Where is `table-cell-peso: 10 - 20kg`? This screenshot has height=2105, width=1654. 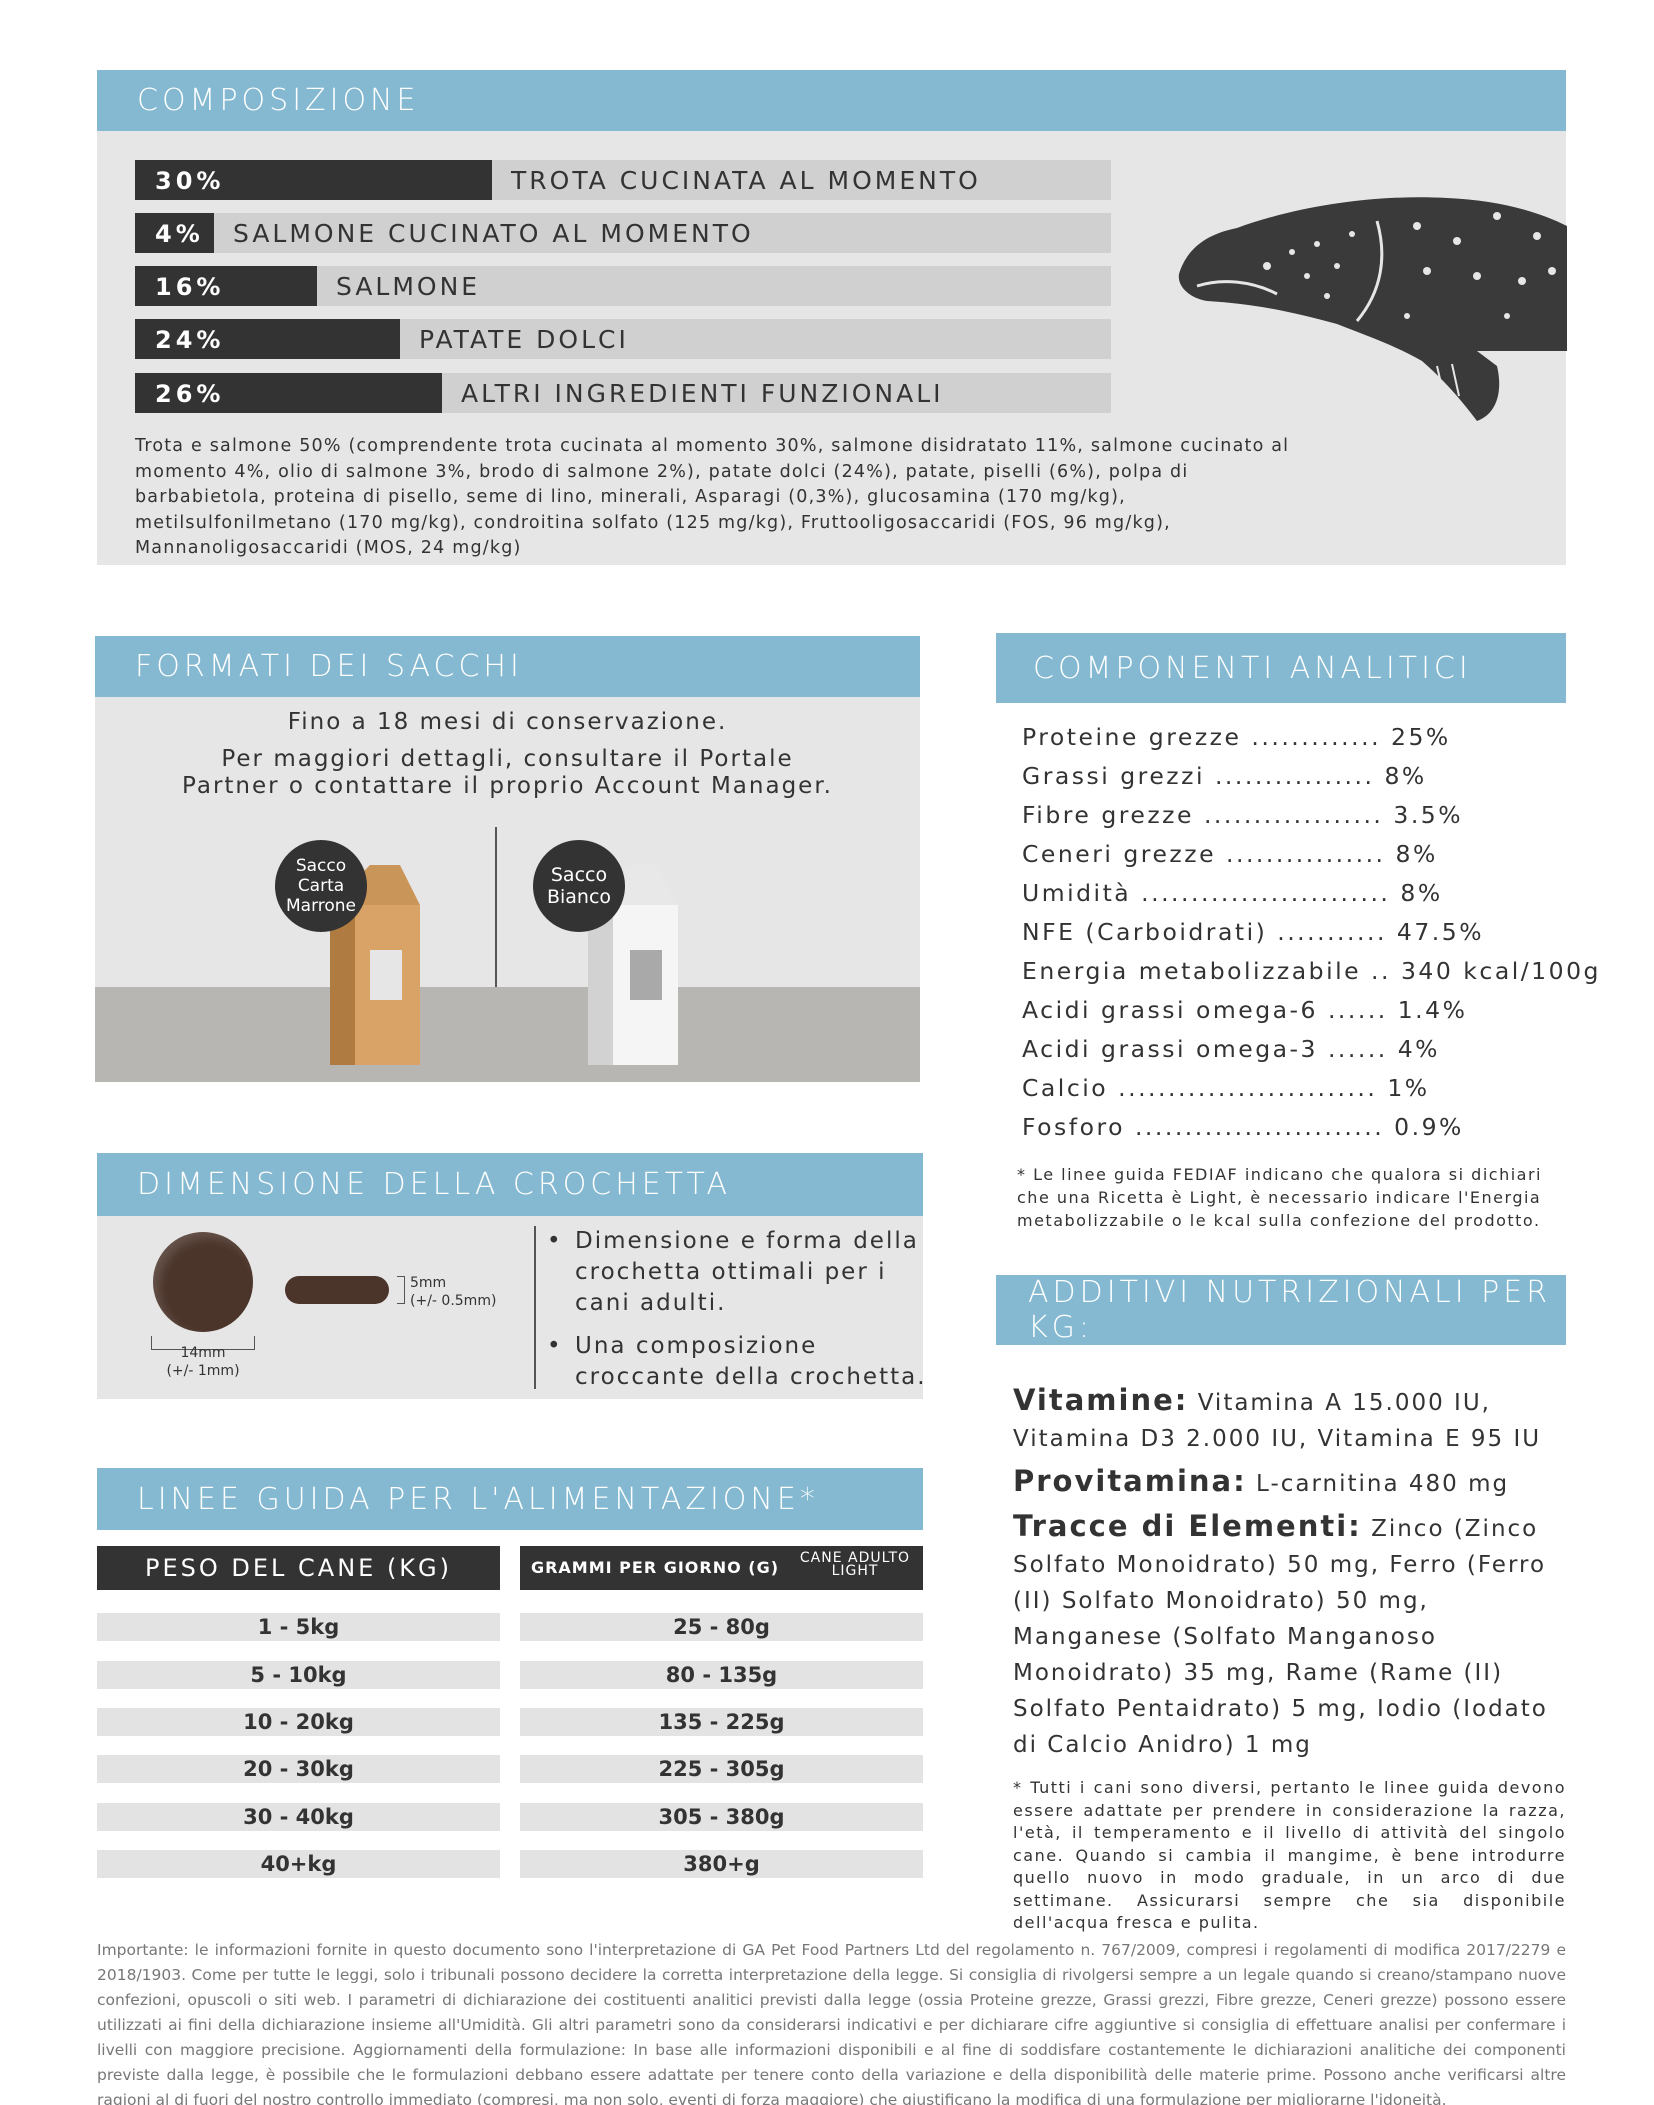 table-cell-peso: 10 - 20kg is located at coordinates (298, 1722).